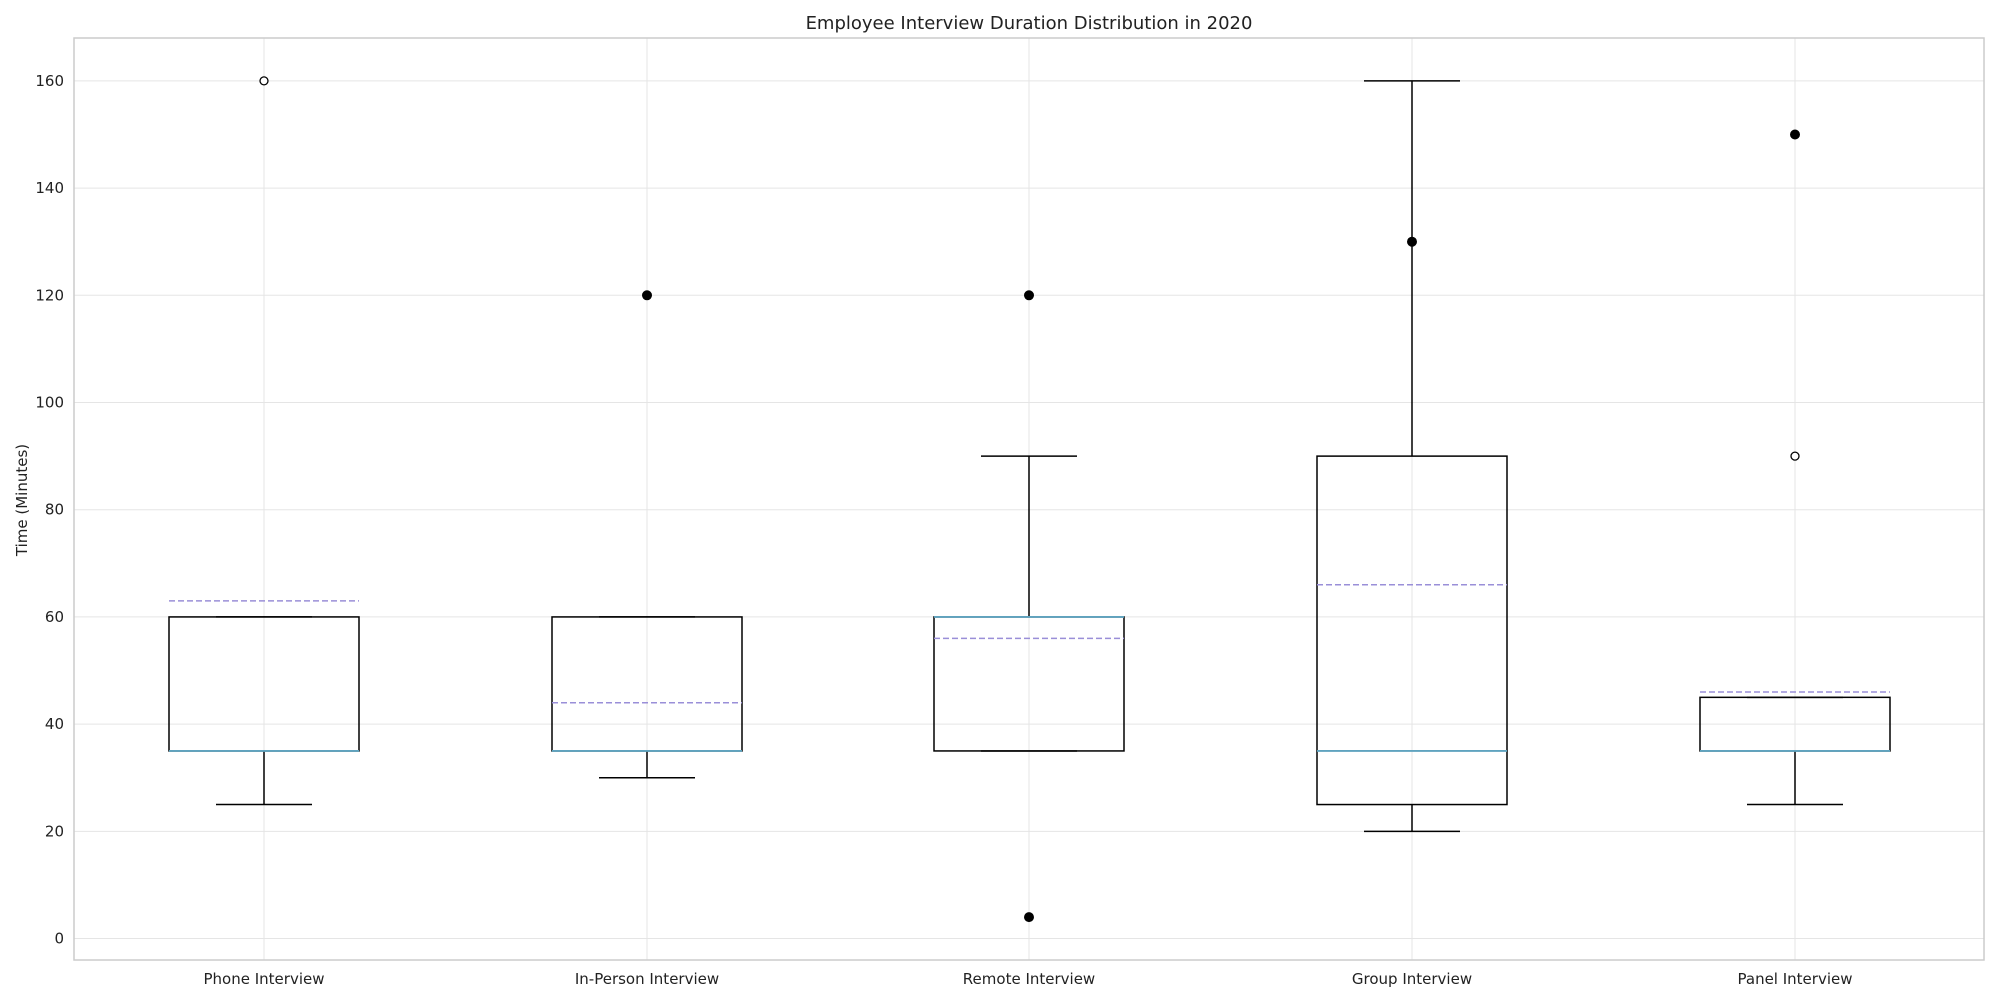  I want to click on y-tick-label: 40, so click(54, 724).